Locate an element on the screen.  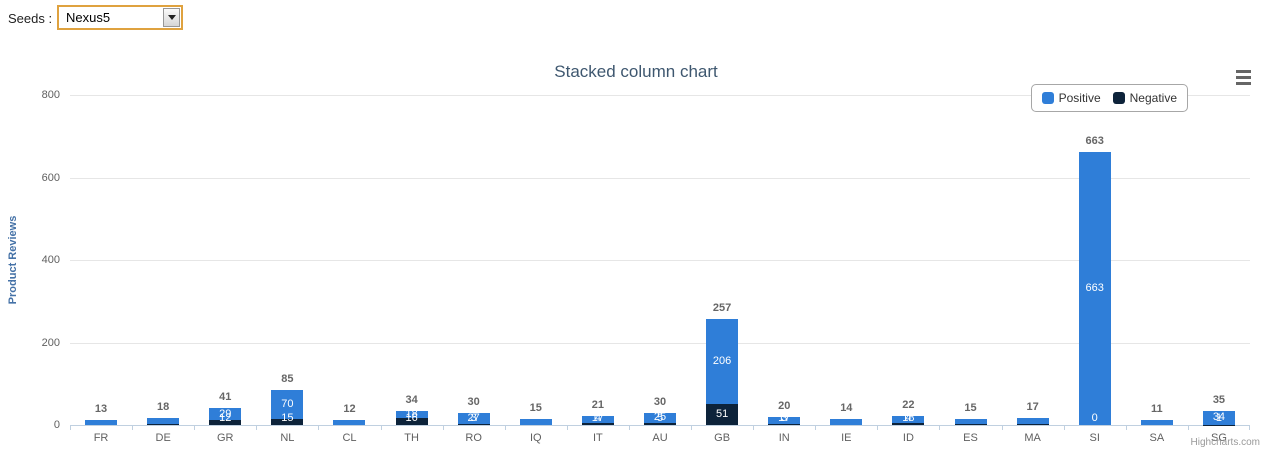
dropdown-arrow-button is located at coordinates (171, 17).